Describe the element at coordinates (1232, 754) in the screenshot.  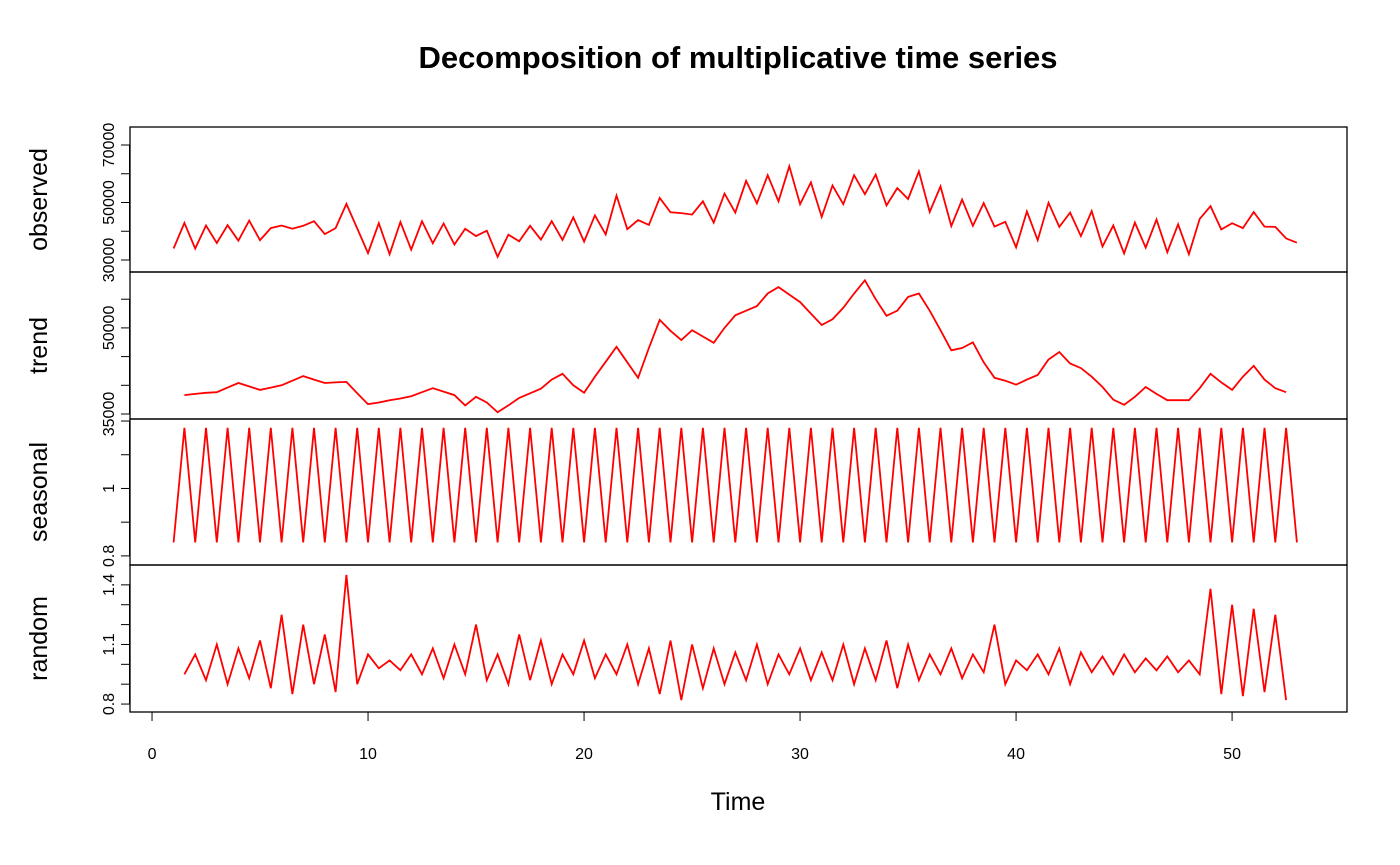
I see `x-tick-label: 50` at that location.